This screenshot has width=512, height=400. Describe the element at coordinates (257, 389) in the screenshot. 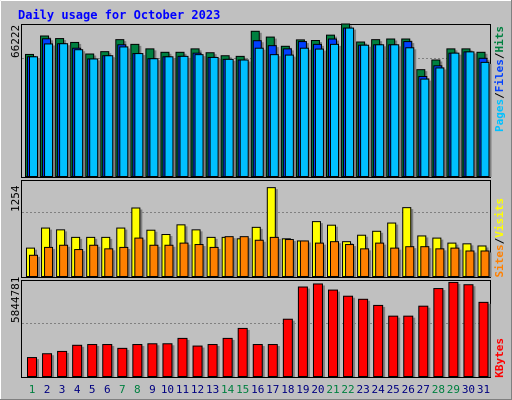

I see `day-label: 16` at that location.